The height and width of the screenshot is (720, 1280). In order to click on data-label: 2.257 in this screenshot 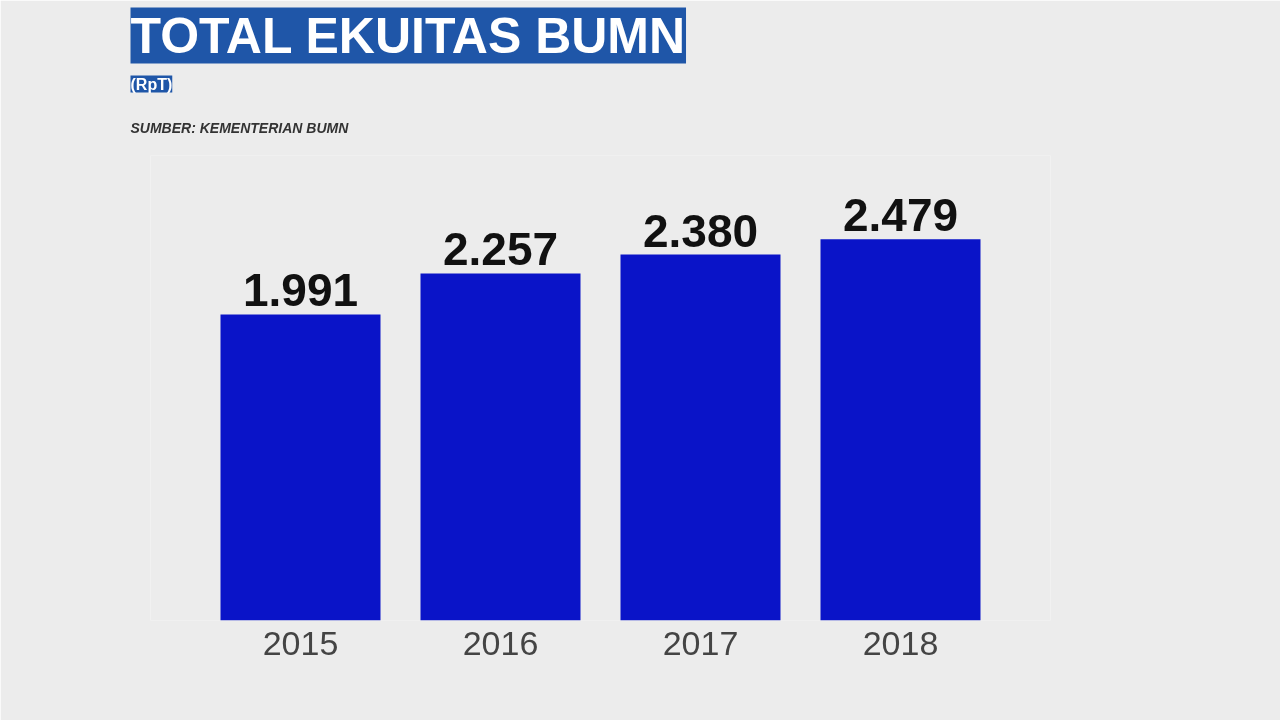, I will do `click(500, 249)`.